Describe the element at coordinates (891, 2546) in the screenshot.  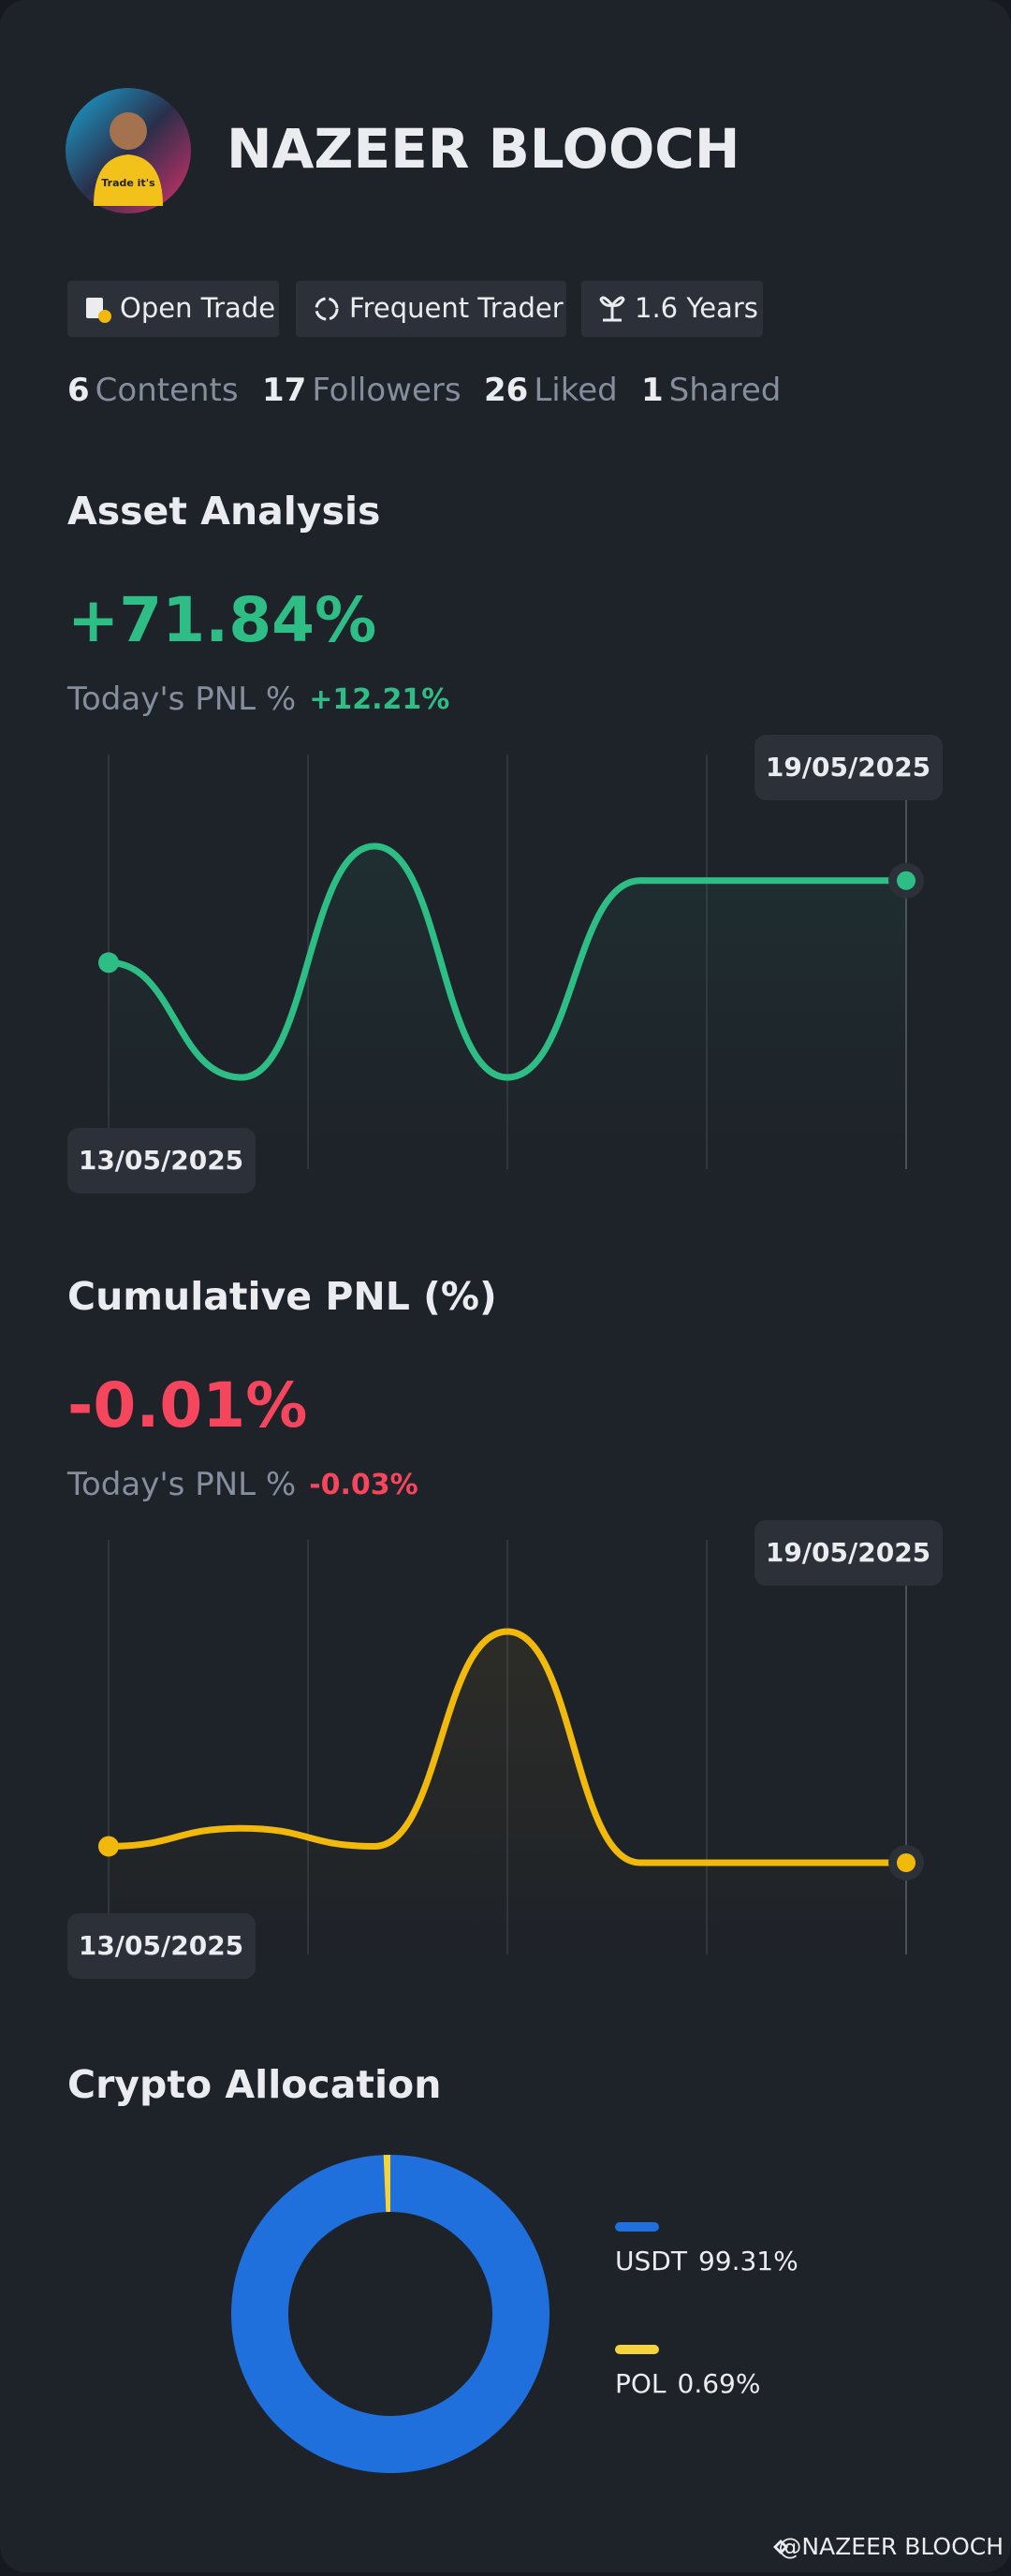
I see `footer-handle: @NAZEER BLOOCH` at that location.